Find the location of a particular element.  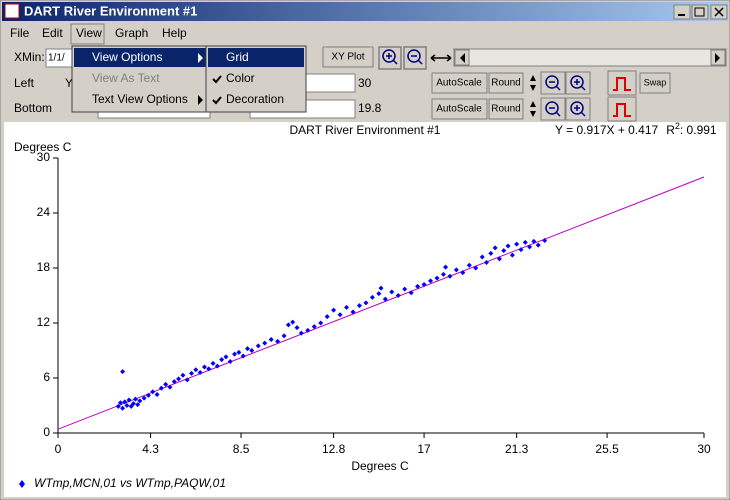

maximize is located at coordinates (700, 12).